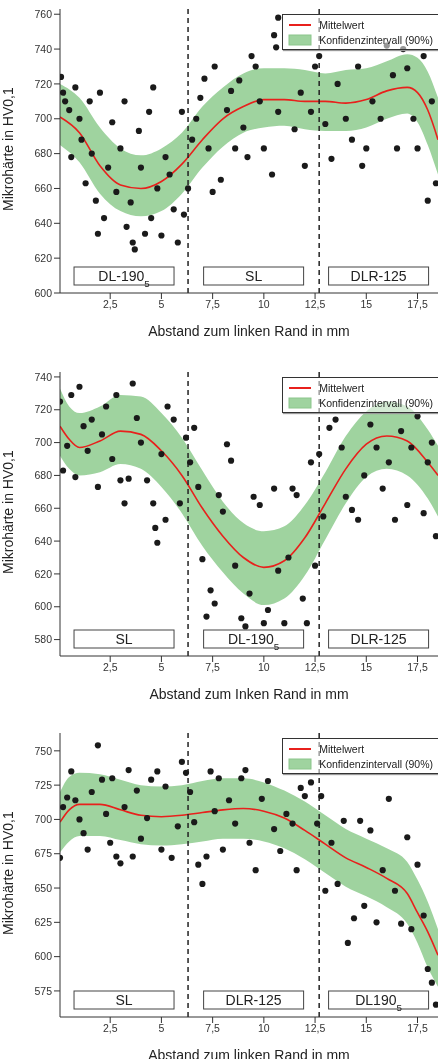 This screenshot has height=1059, width=438. I want to click on annotation: DL190$_{5}$, so click(379, 1002).